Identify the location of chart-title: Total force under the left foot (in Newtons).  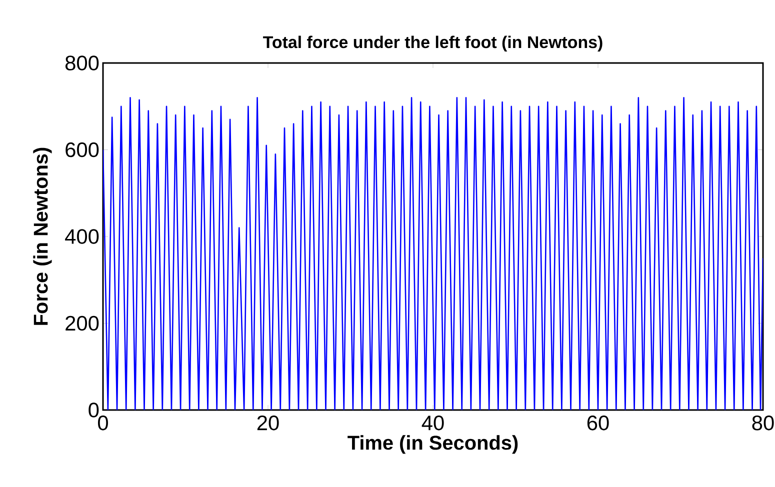
(432, 44).